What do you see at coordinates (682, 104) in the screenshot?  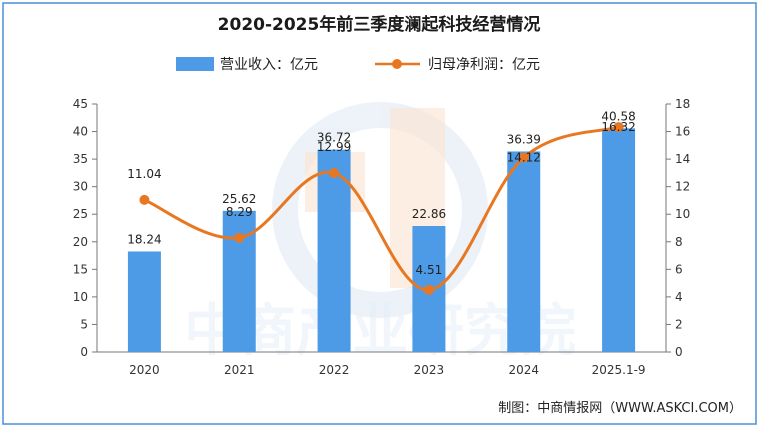 I see `y-right-tick-label: 18` at bounding box center [682, 104].